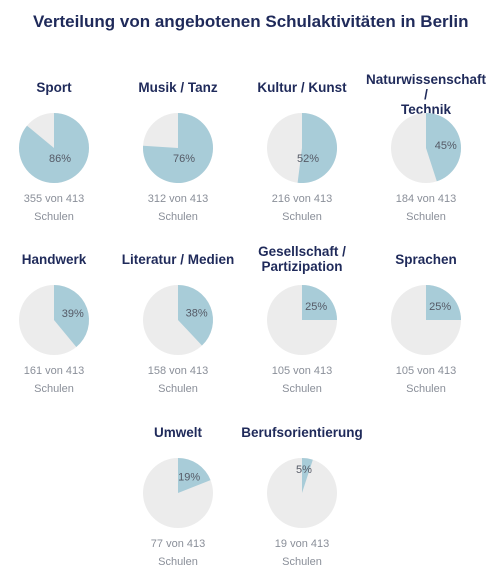  I want to click on count-text: 161 von 413 Schulen, so click(58, 380).